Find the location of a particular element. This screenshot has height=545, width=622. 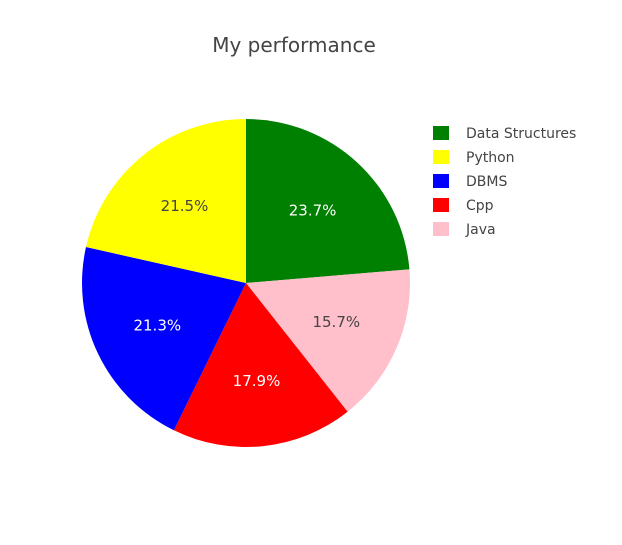

slice-label-python: 21.5% is located at coordinates (185, 206).